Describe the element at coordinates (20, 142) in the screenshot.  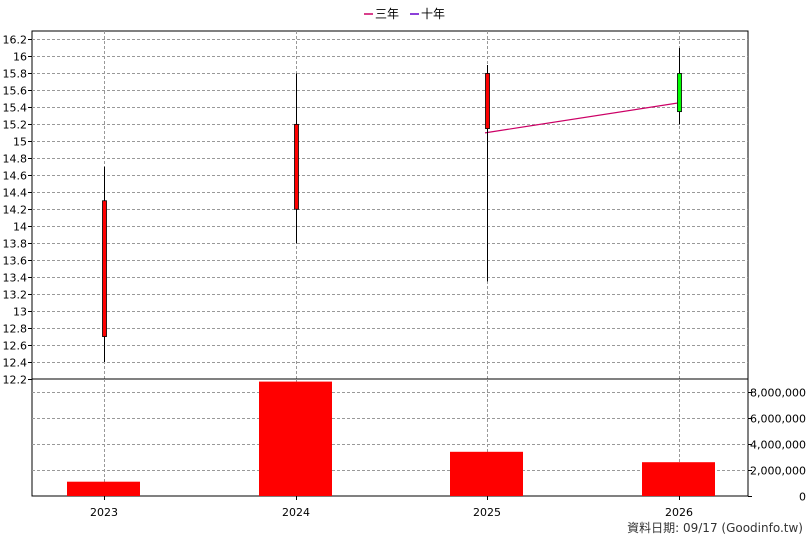
I see `price-tick-label: 15` at that location.